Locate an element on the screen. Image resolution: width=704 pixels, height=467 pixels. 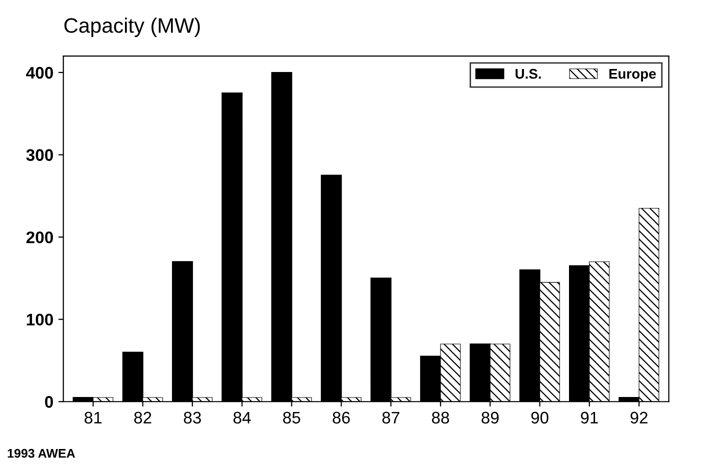
y-tick-label: 300 is located at coordinates (39, 155).